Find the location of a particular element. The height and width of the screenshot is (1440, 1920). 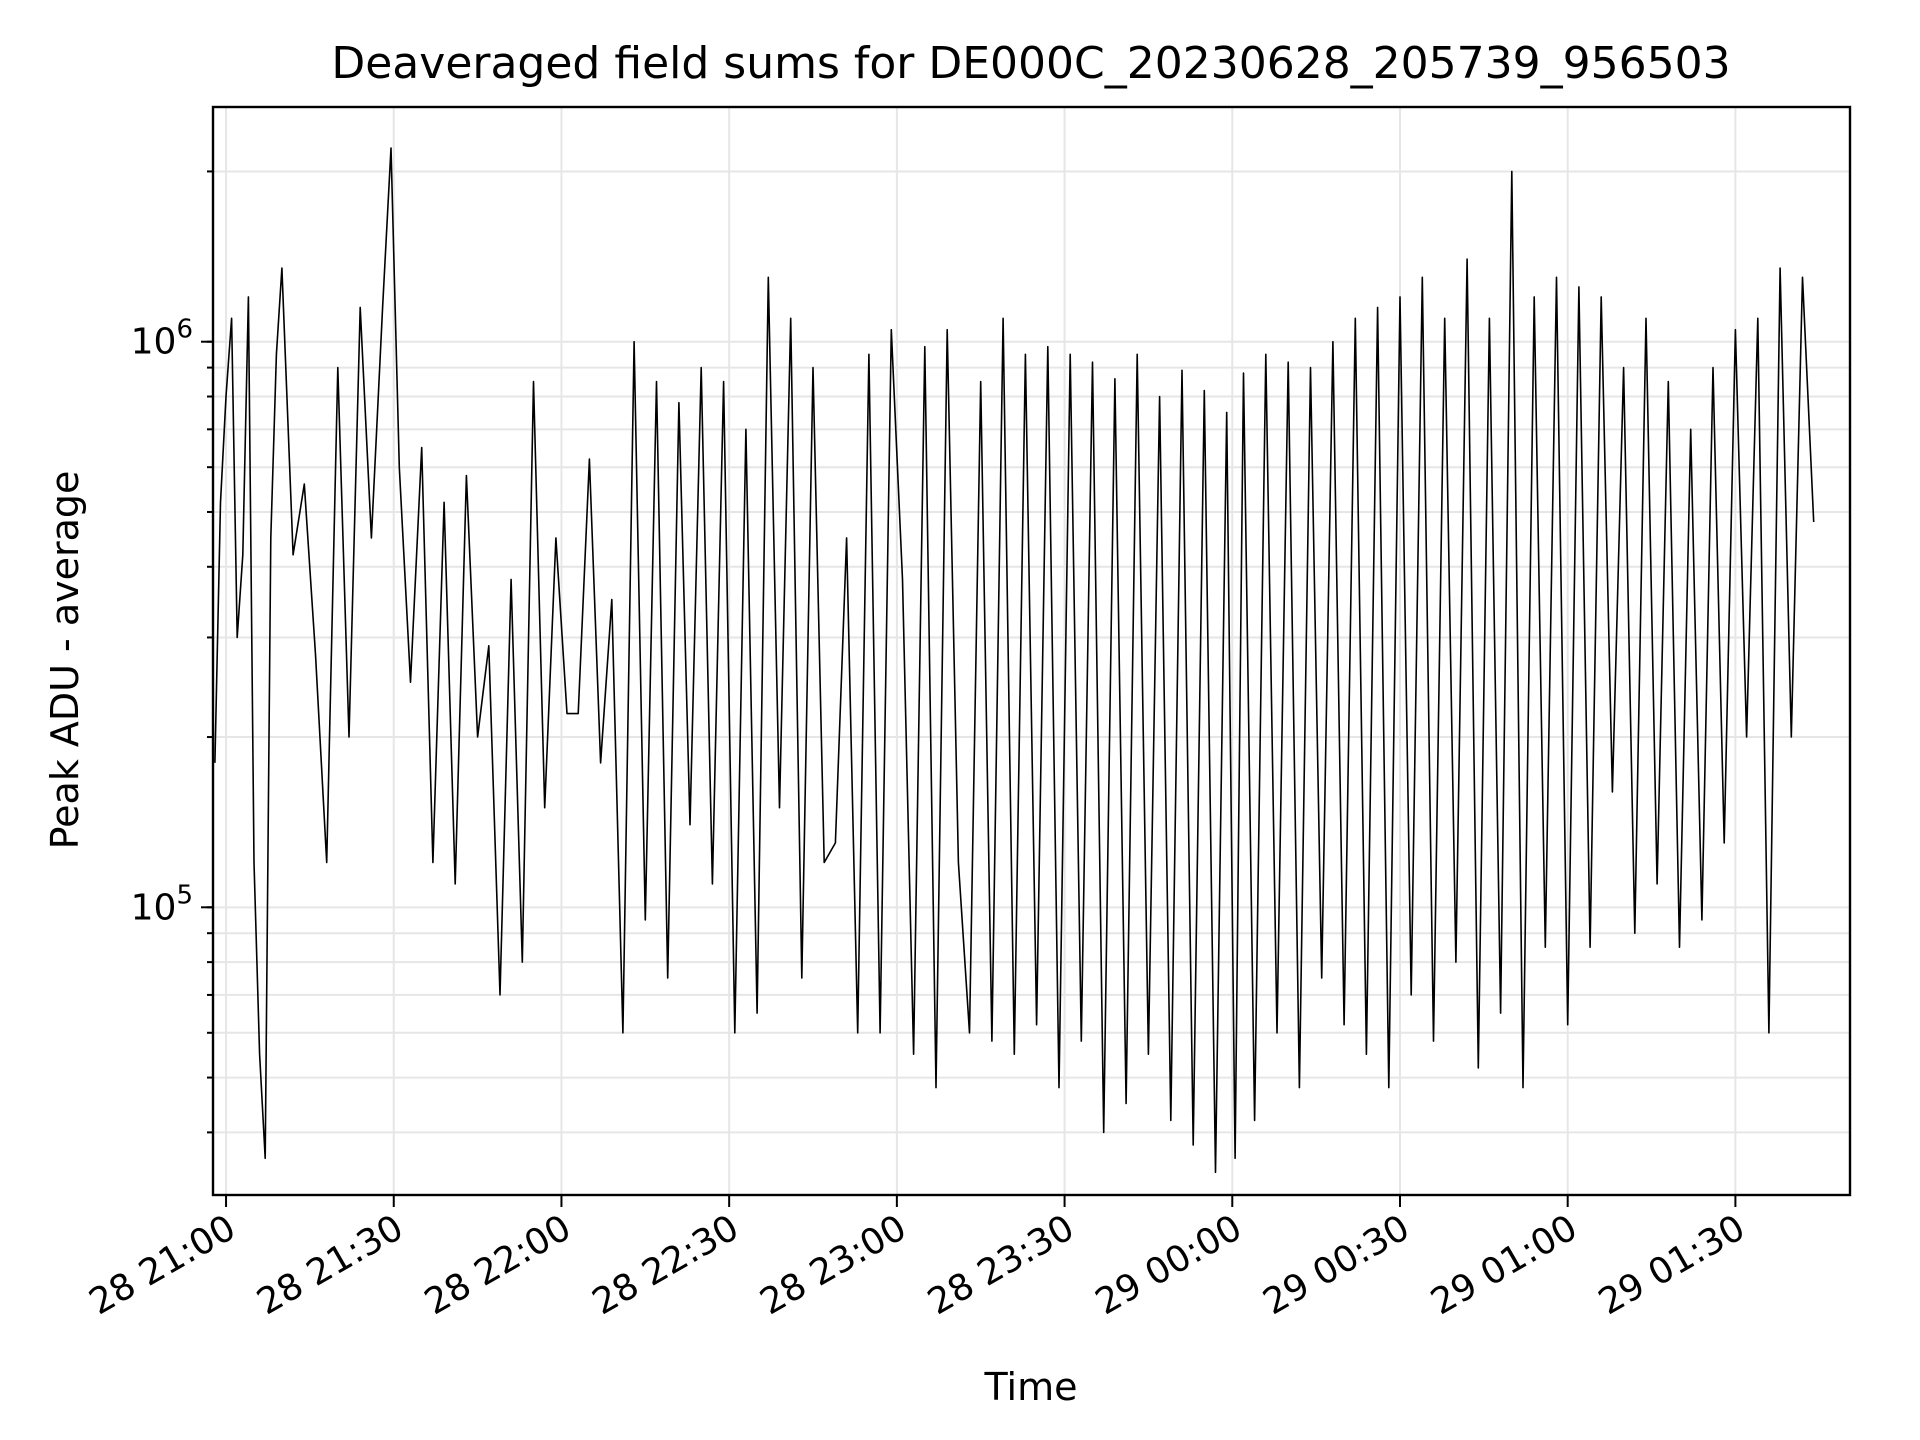

x-tick-label: 28 22:30 is located at coordinates (666, 1265).